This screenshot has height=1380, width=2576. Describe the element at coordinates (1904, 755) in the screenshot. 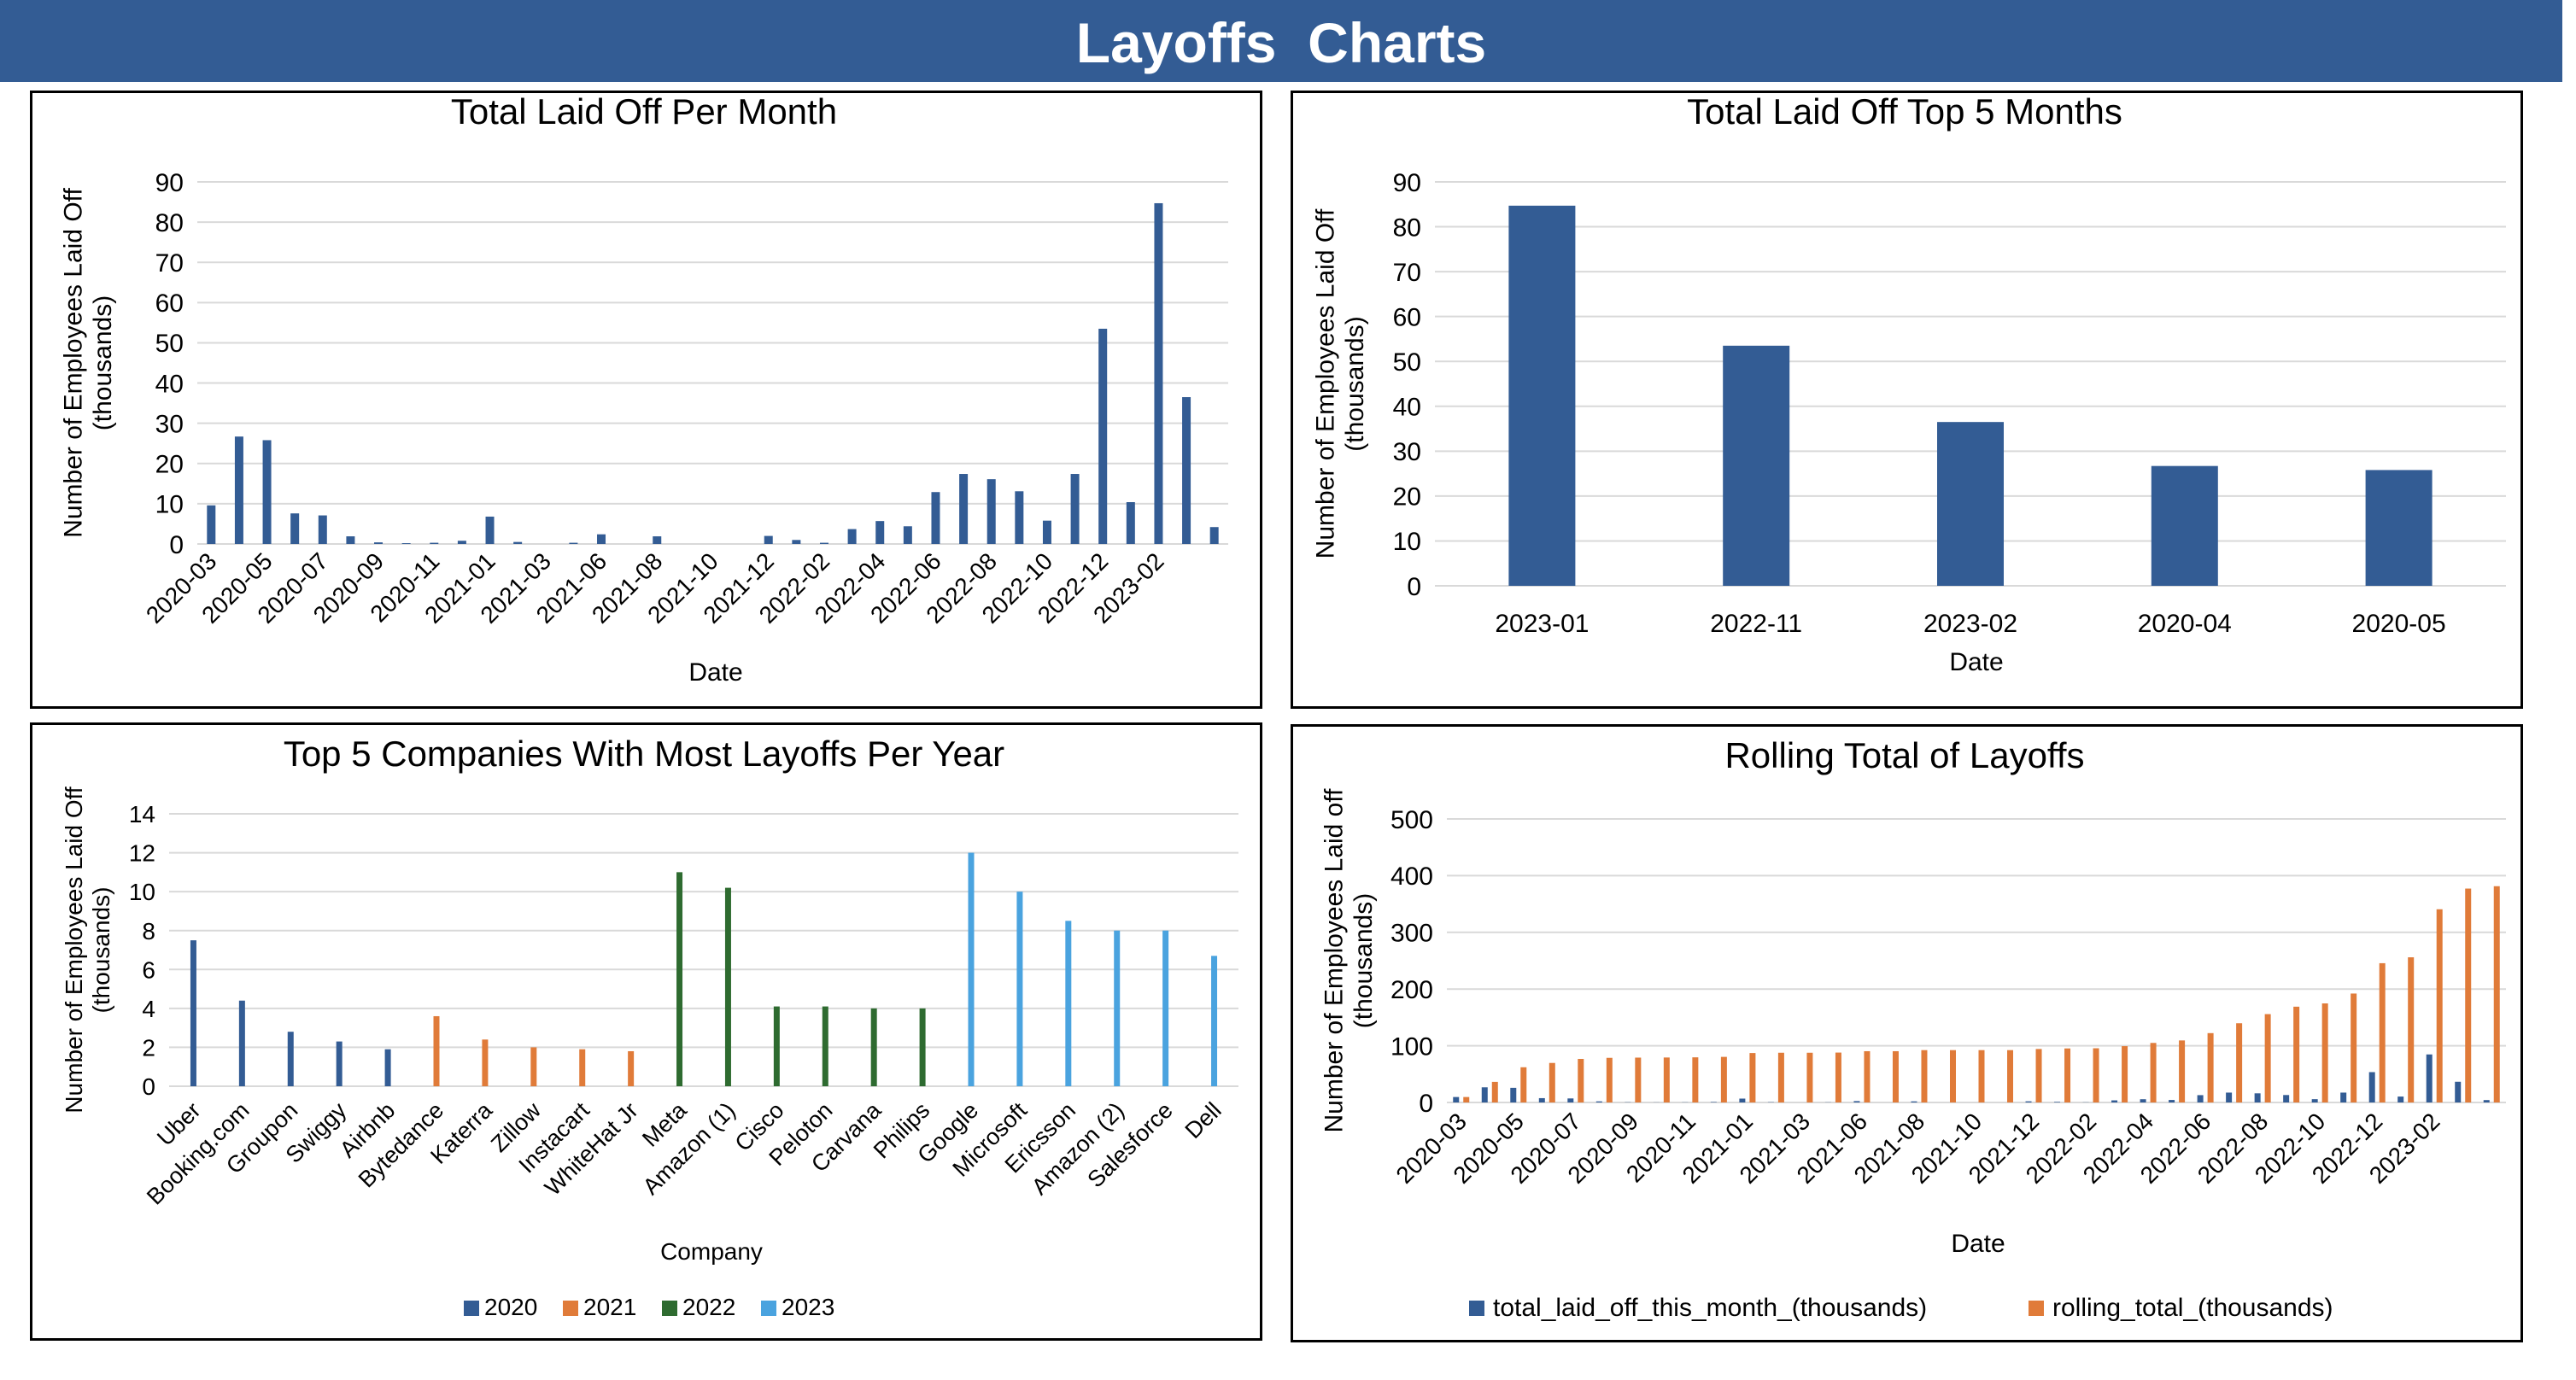

I see `chart-title: Rolling Total of Layoffs` at that location.